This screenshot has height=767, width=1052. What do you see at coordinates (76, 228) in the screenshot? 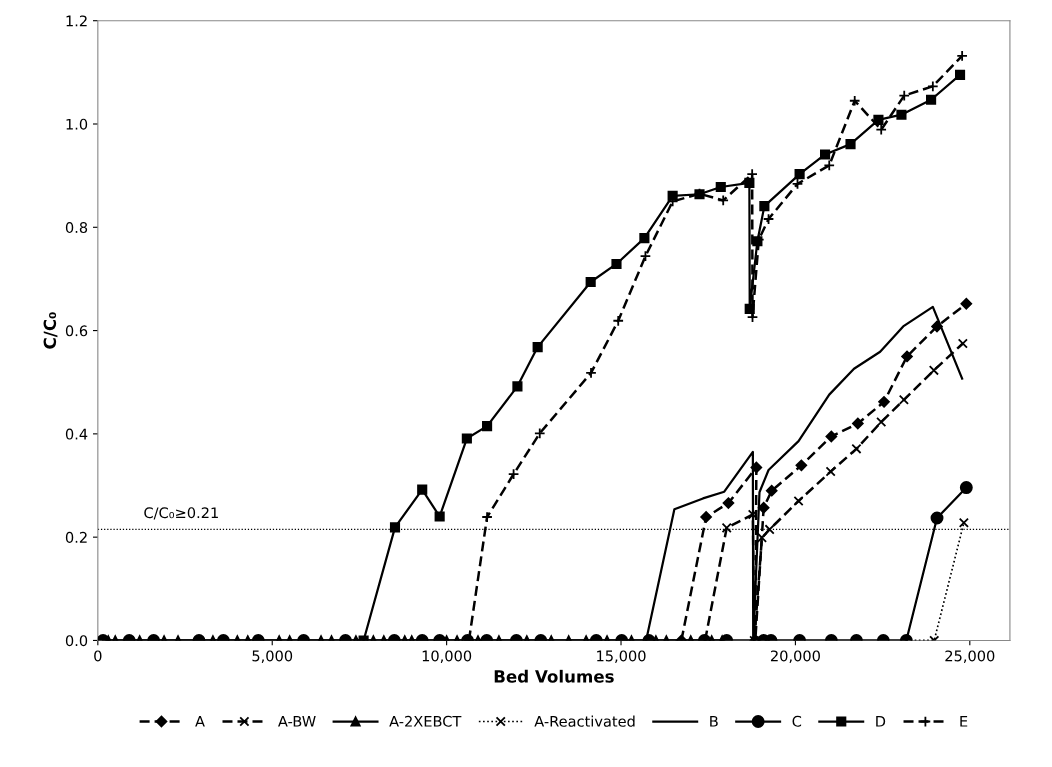
I see `y-tick-label: 0.8` at bounding box center [76, 228].